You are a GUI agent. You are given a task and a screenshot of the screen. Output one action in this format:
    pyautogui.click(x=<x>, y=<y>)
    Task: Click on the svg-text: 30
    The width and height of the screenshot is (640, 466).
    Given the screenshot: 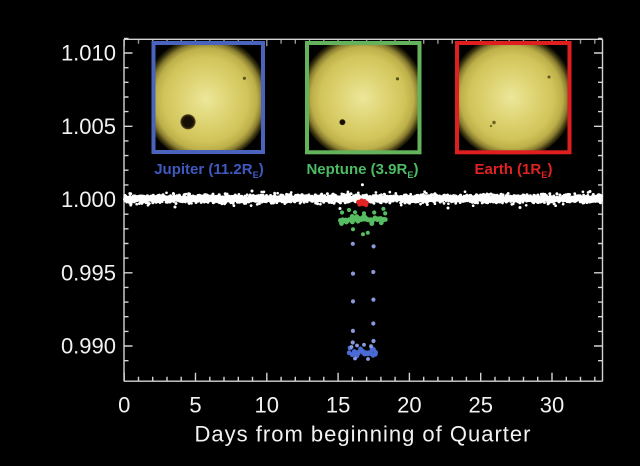 What is the action you would take?
    pyautogui.click(x=552, y=405)
    